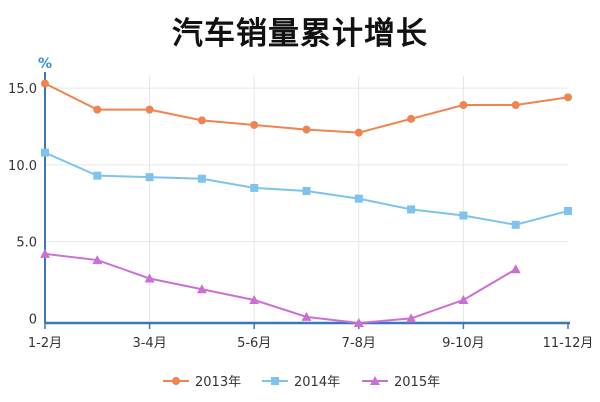  What do you see at coordinates (22, 166) in the screenshot?
I see `y-tick-label: 10.0` at bounding box center [22, 166].